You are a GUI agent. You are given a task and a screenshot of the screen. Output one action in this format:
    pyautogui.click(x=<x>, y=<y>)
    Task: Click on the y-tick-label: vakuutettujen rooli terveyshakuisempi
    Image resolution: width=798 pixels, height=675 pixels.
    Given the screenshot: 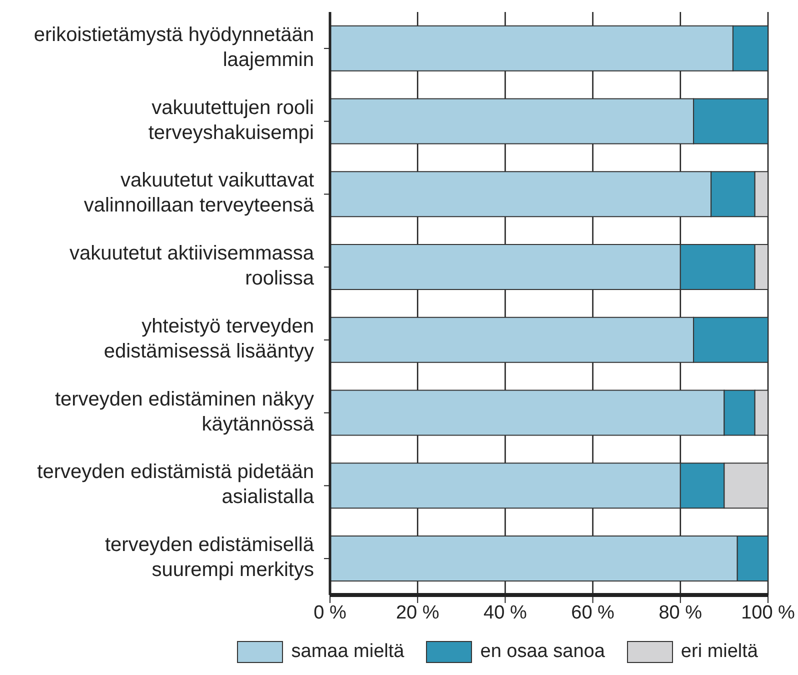 What is the action you would take?
    pyautogui.click(x=231, y=120)
    